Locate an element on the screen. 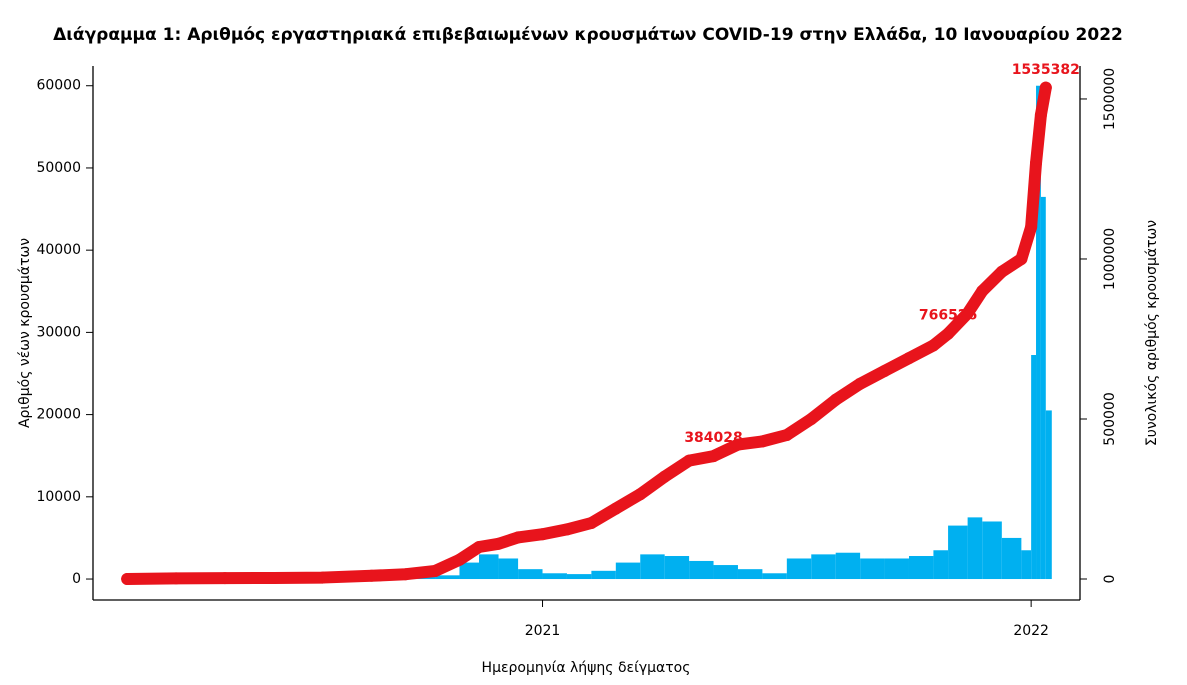 This screenshot has height=685, width=1187. annotation: 1535382 is located at coordinates (1046, 70).